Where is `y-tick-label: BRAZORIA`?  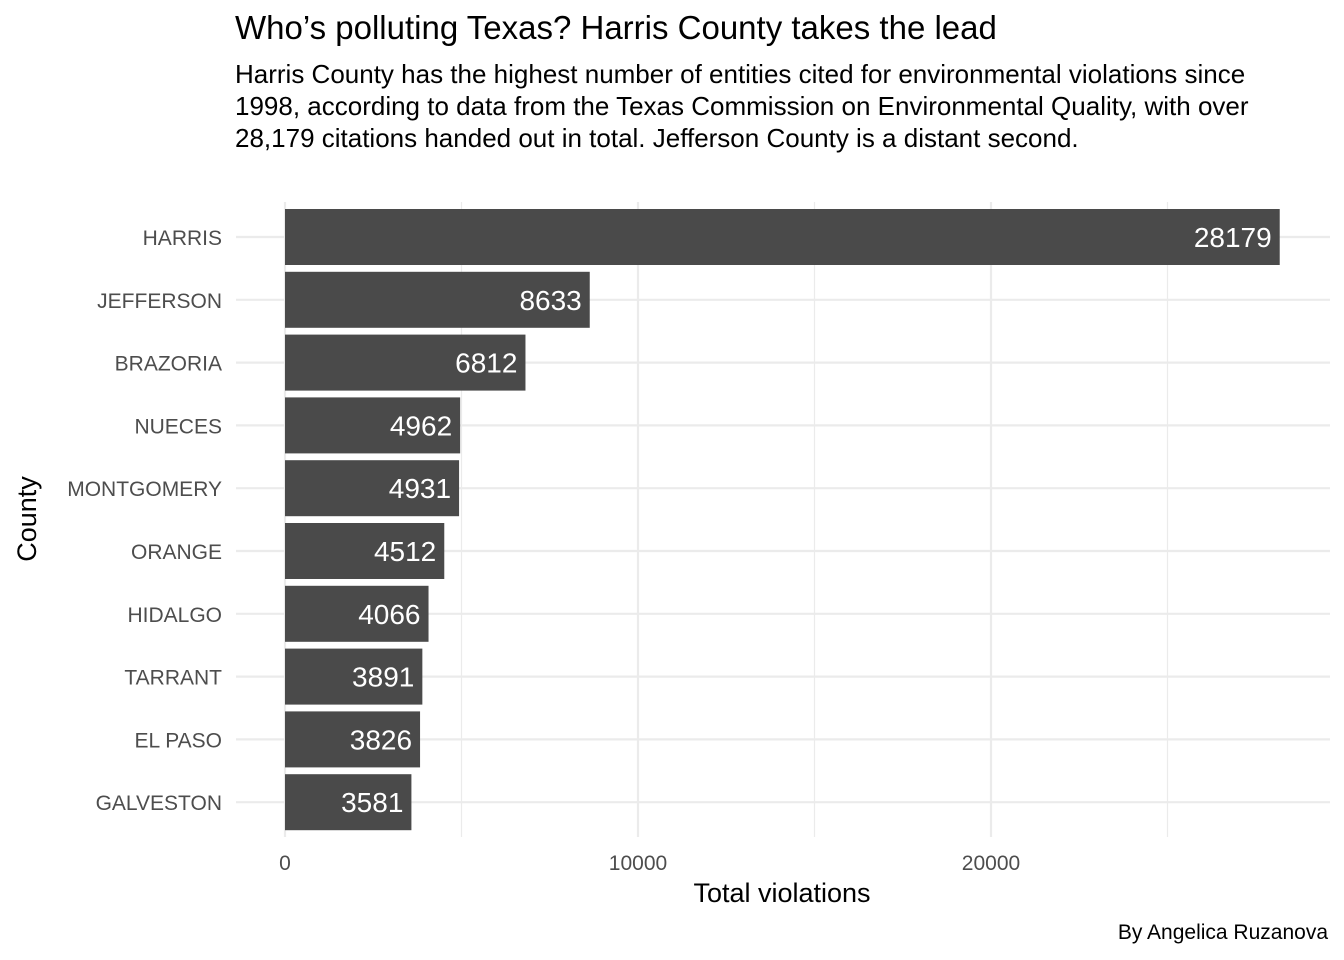 y-tick-label: BRAZORIA is located at coordinates (168, 364).